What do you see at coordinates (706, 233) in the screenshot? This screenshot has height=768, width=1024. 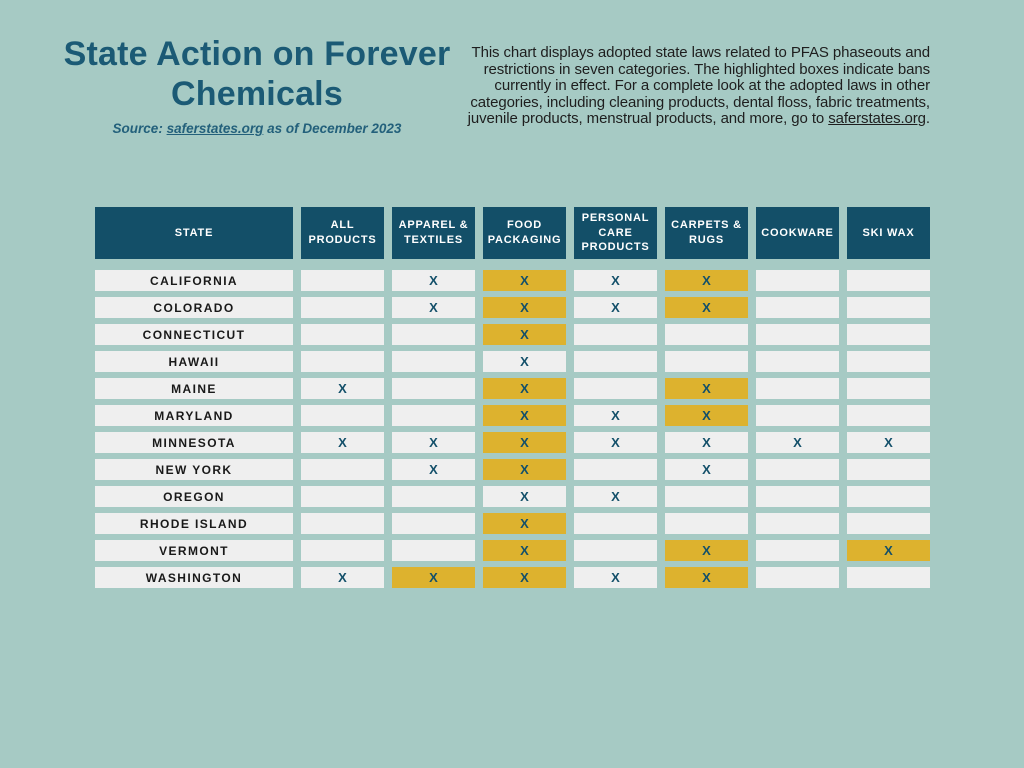 I see `column-header-carpets-rugs: CARPETS & RUGS` at bounding box center [706, 233].